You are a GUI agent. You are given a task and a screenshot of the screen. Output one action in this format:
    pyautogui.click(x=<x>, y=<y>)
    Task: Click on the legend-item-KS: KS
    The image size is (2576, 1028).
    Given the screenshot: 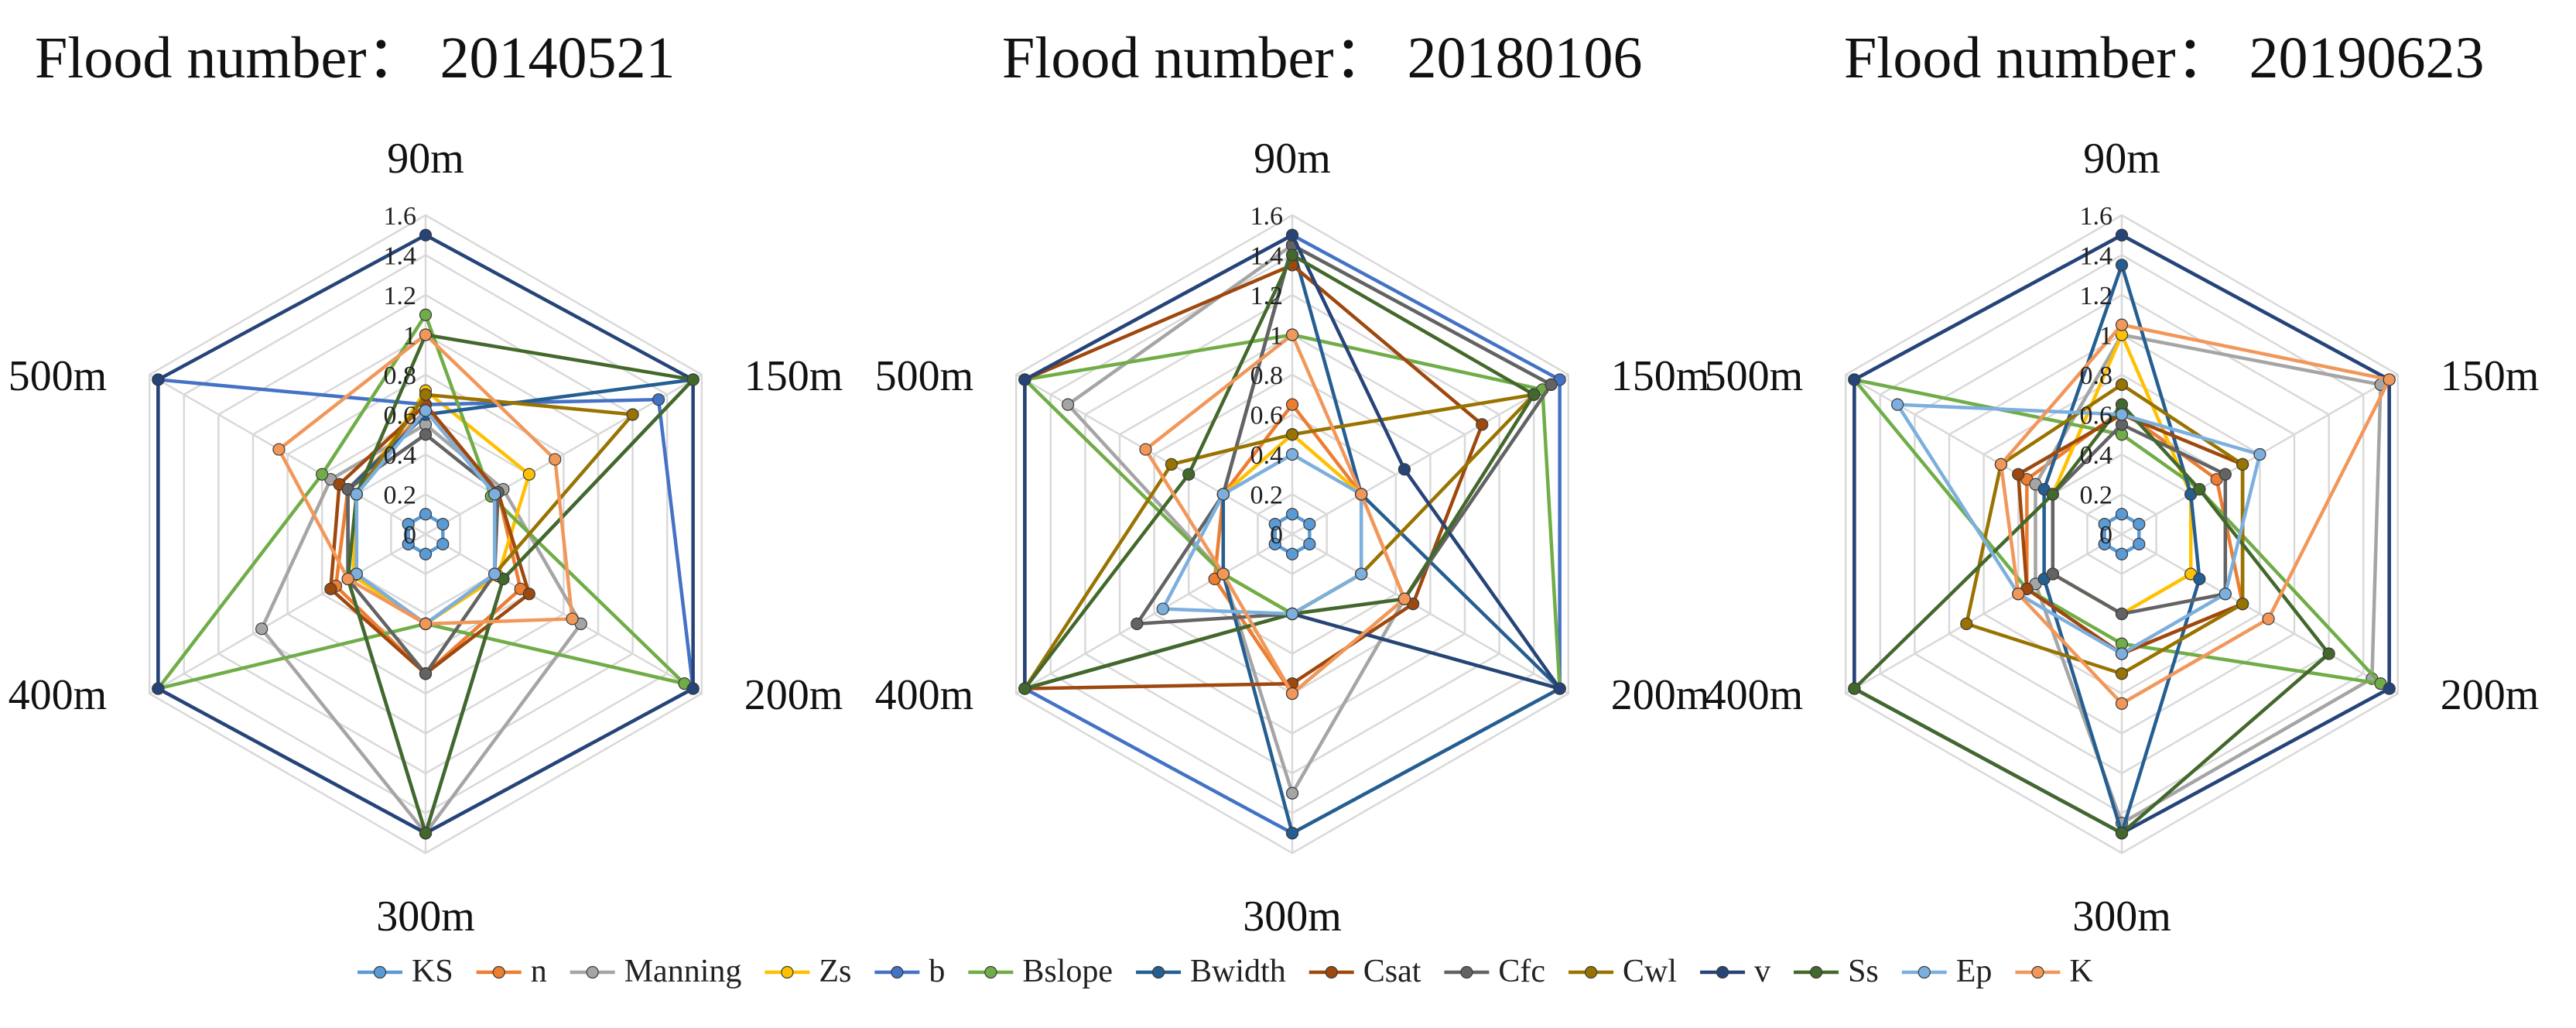 What is the action you would take?
    pyautogui.click(x=405, y=971)
    